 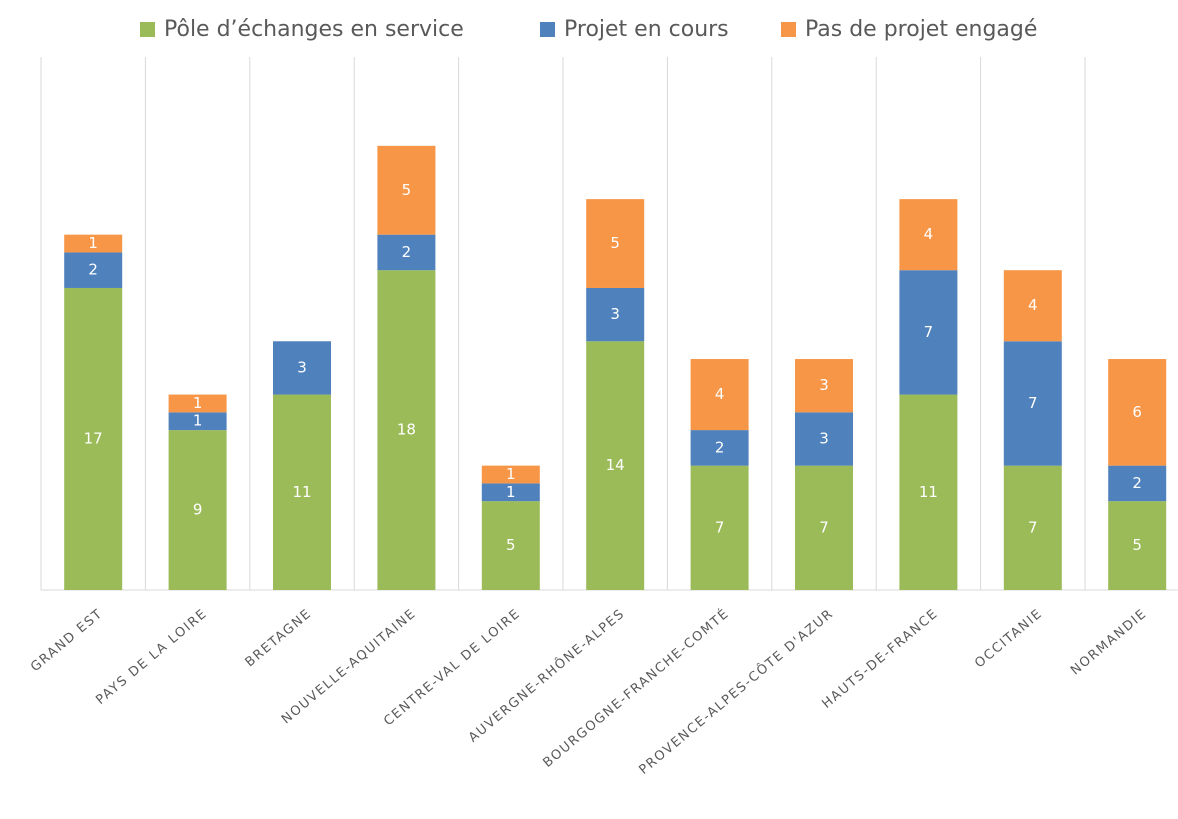 I want to click on x-tick-label: BRETAGNE, so click(x=279, y=638).